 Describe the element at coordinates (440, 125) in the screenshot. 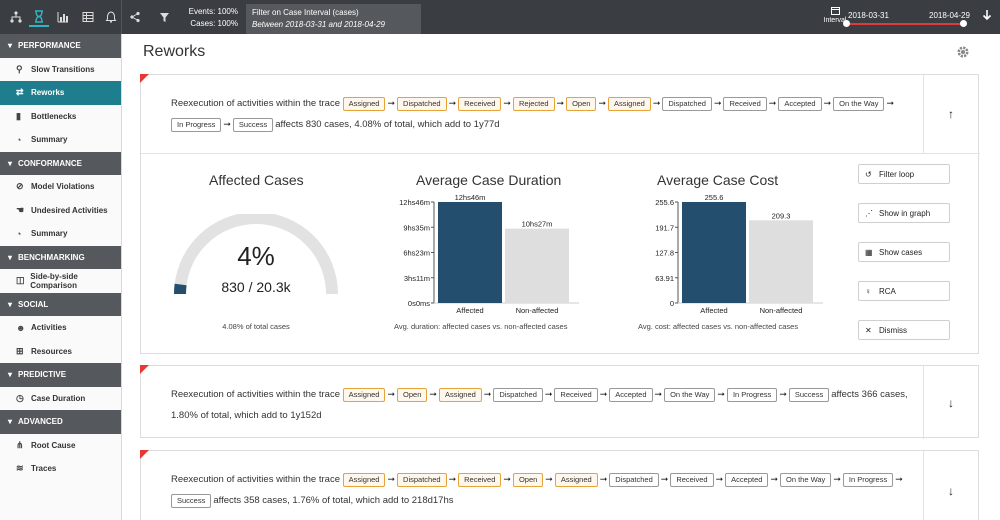

I see `rework-total-text: of total, which add to 1y77d` at that location.